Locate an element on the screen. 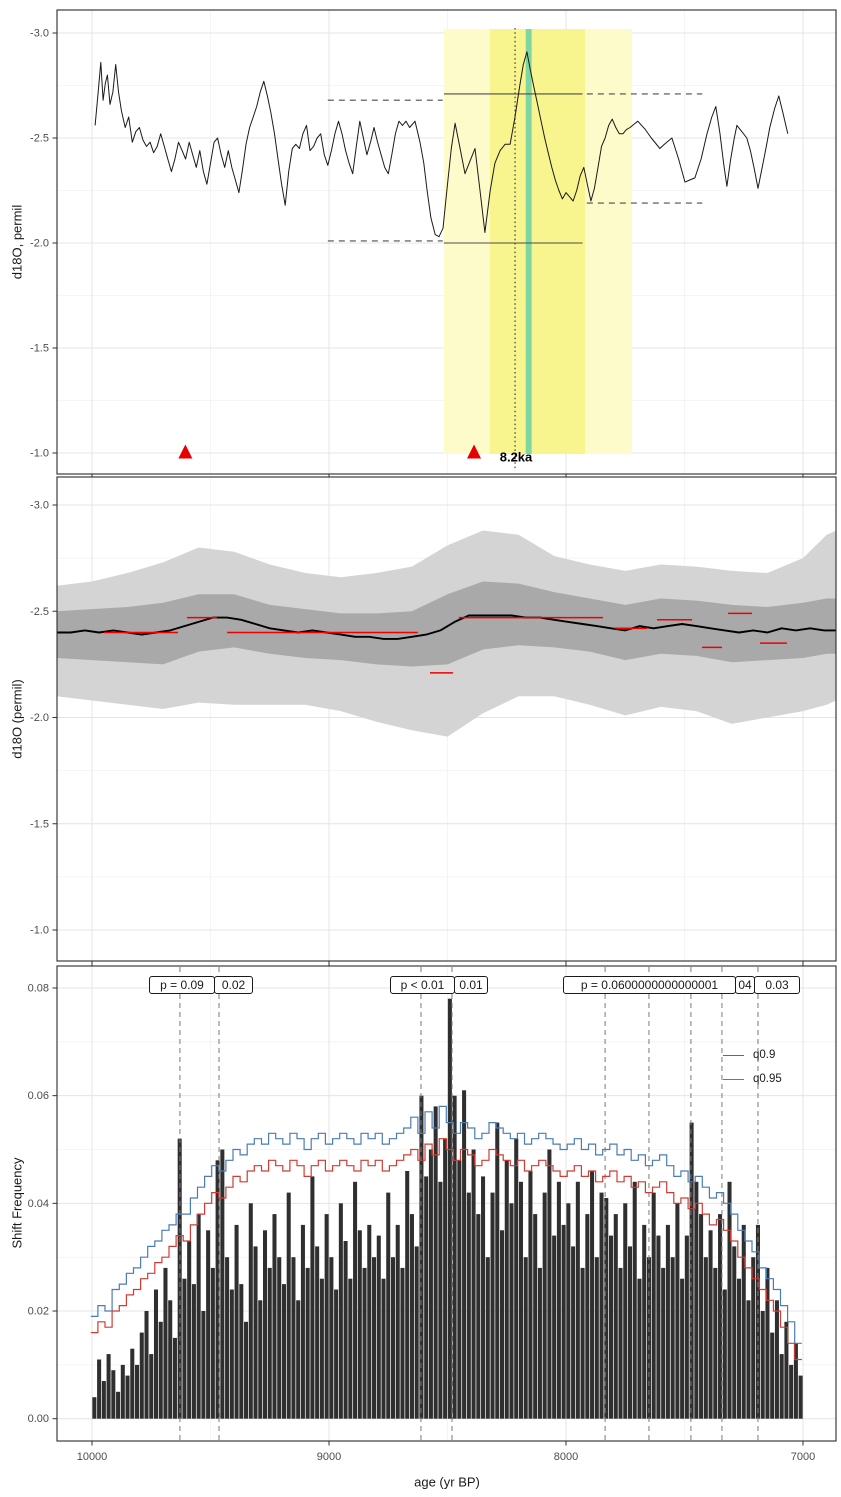 This screenshot has height=1497, width=841. y-tick-label: -1.0 is located at coordinates (39, 931).